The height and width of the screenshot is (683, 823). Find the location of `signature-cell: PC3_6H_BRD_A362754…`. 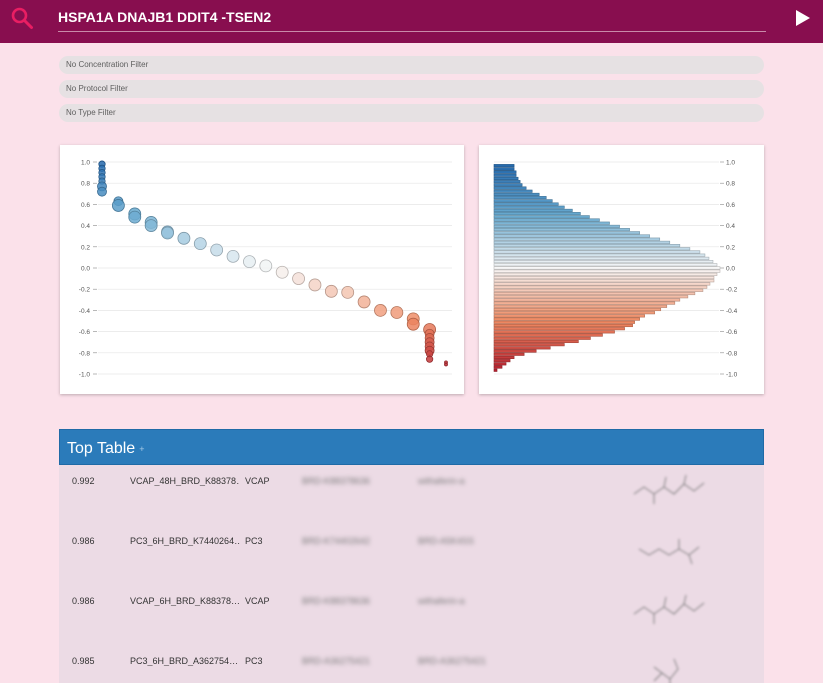

signature-cell: PC3_6H_BRD_A362754… is located at coordinates (184, 661).